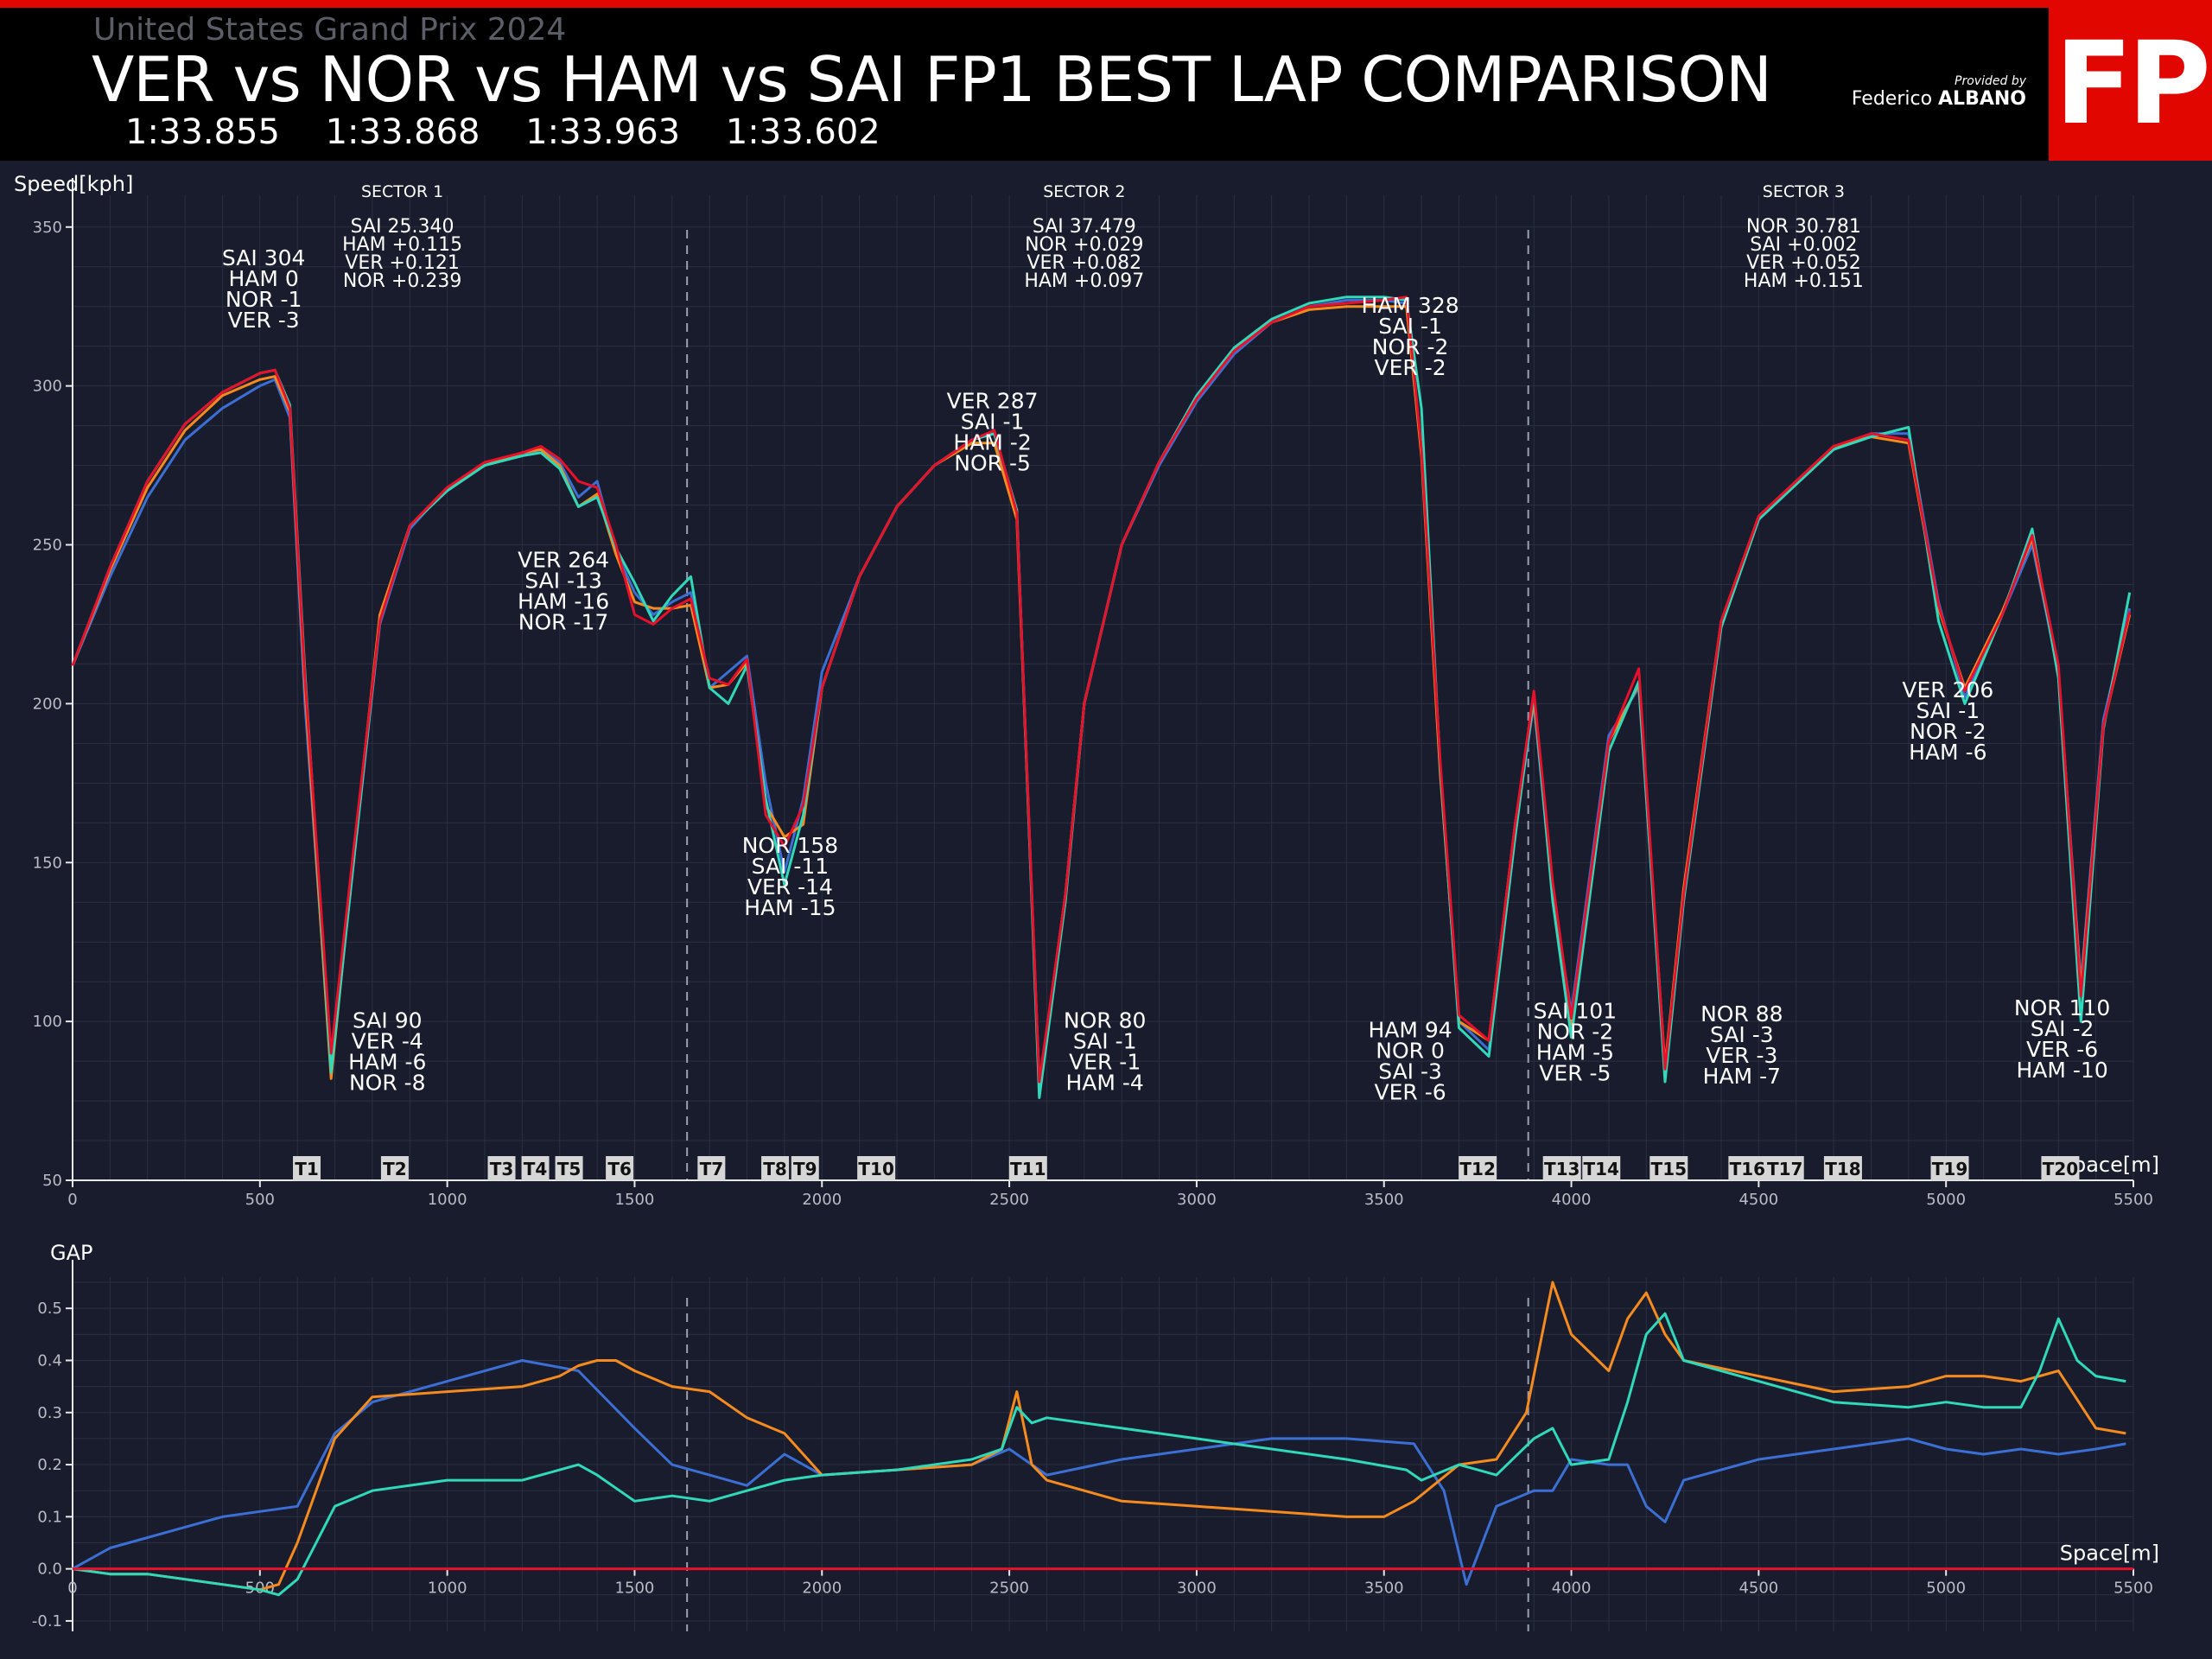  What do you see at coordinates (47, 863) in the screenshot?
I see `y-tick-label: 150` at bounding box center [47, 863].